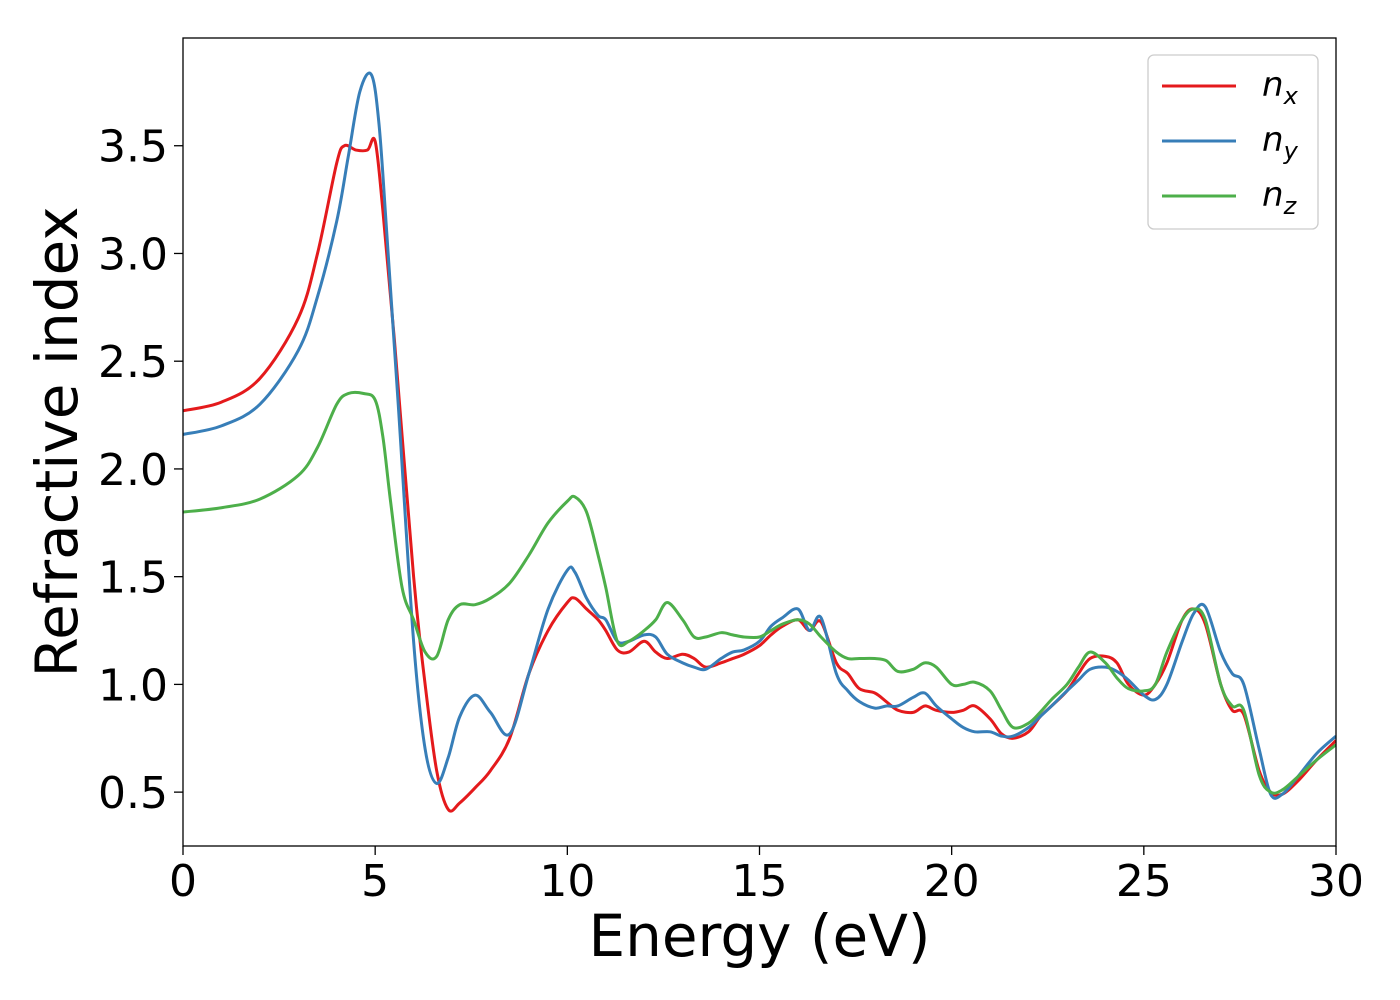 The width and height of the screenshot is (1400, 1000). Describe the element at coordinates (1336, 881) in the screenshot. I see `x-tick-label: 30` at that location.